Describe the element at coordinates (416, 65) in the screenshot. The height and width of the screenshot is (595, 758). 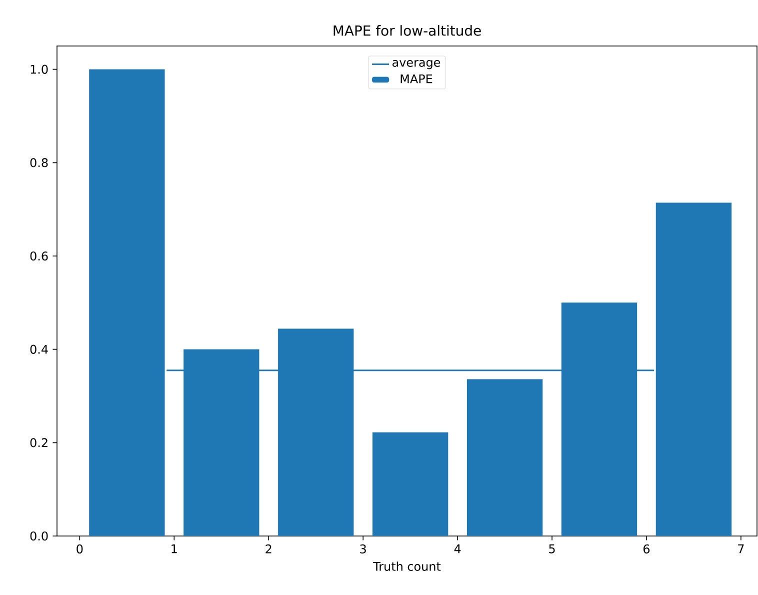
I see `legend-label: average` at that location.